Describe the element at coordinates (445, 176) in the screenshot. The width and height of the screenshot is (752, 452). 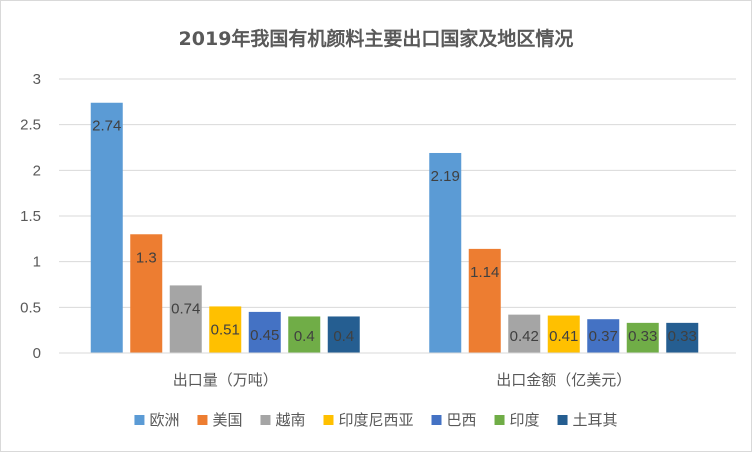
I see `data-label: 2.19` at that location.